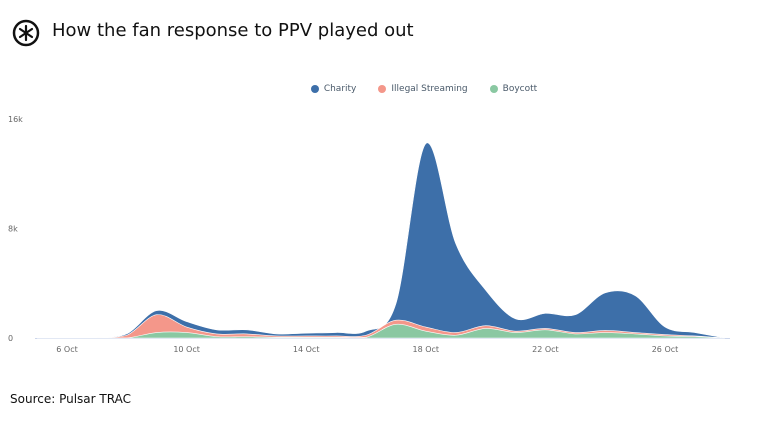  I want to click on legend-item-boycott: Boycott, so click(513, 89).